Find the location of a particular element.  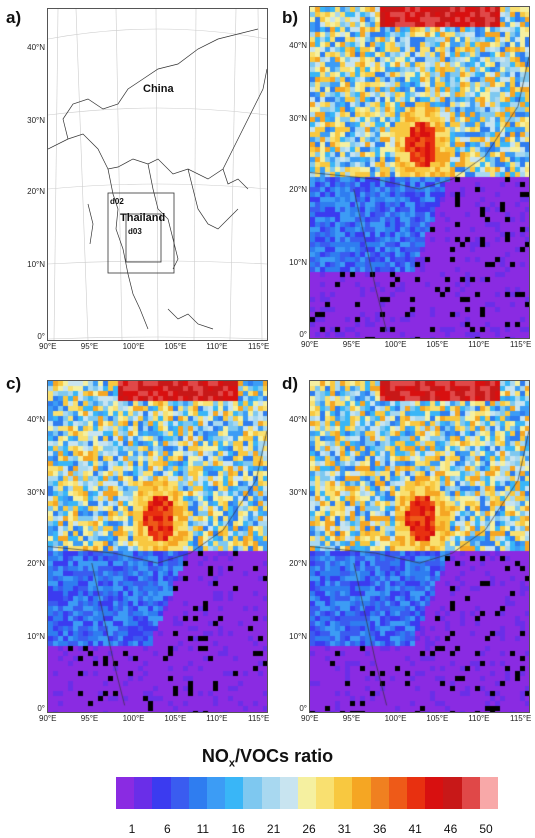

legend-title: NOx/VOCs ratio is located at coordinates (267, 758).